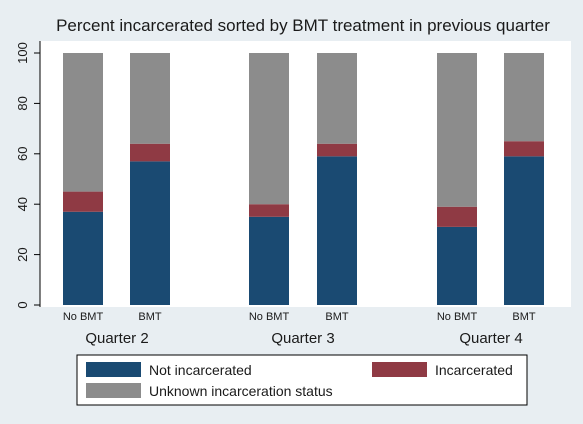  I want to click on legend-label: Unknown incarceration status, so click(241, 391).